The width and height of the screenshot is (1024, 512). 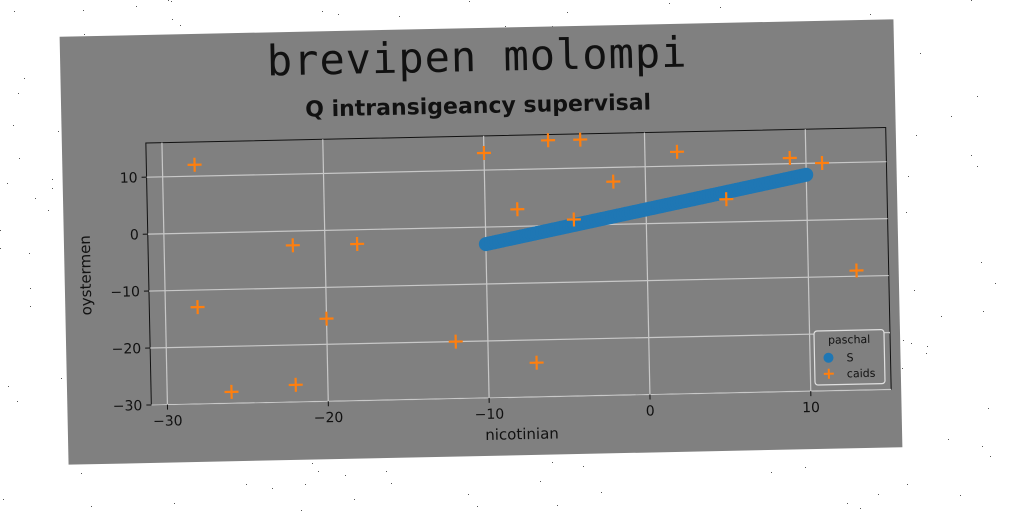 I want to click on series-s-points, so click(x=646, y=209).